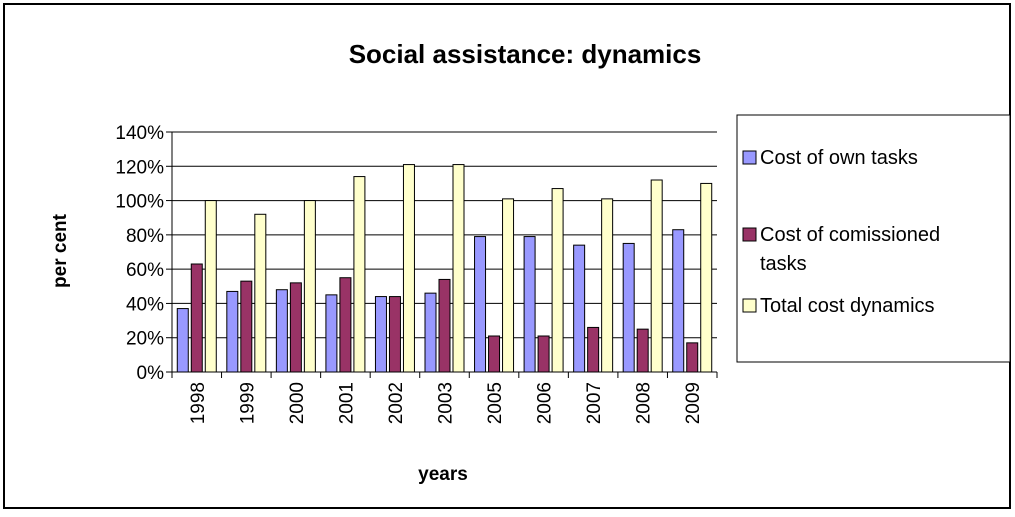  I want to click on x-tick-label: 2003, so click(446, 403).